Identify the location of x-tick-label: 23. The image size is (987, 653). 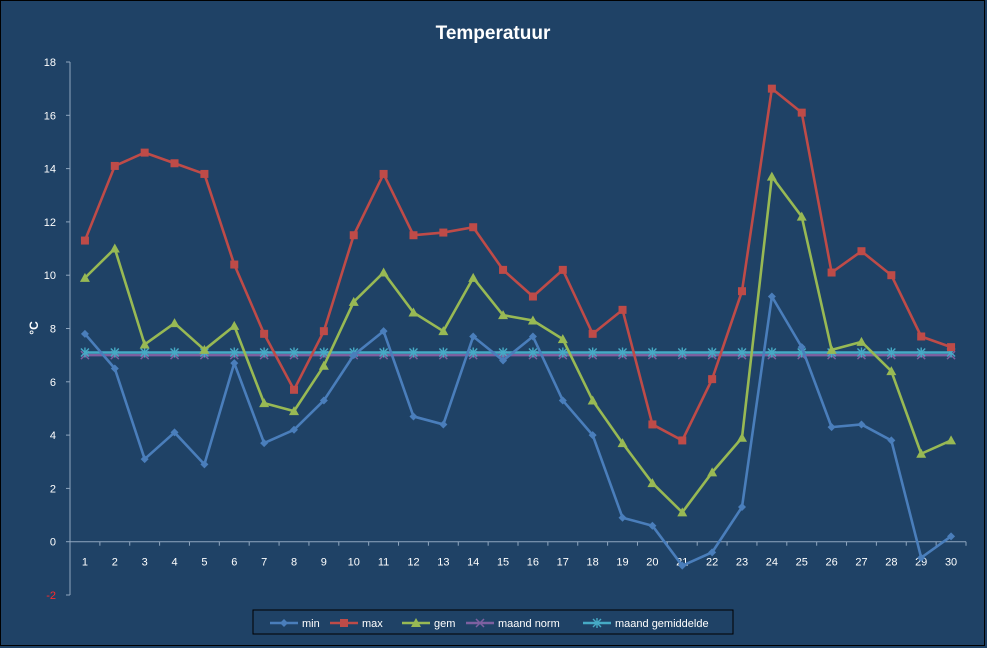
(742, 563).